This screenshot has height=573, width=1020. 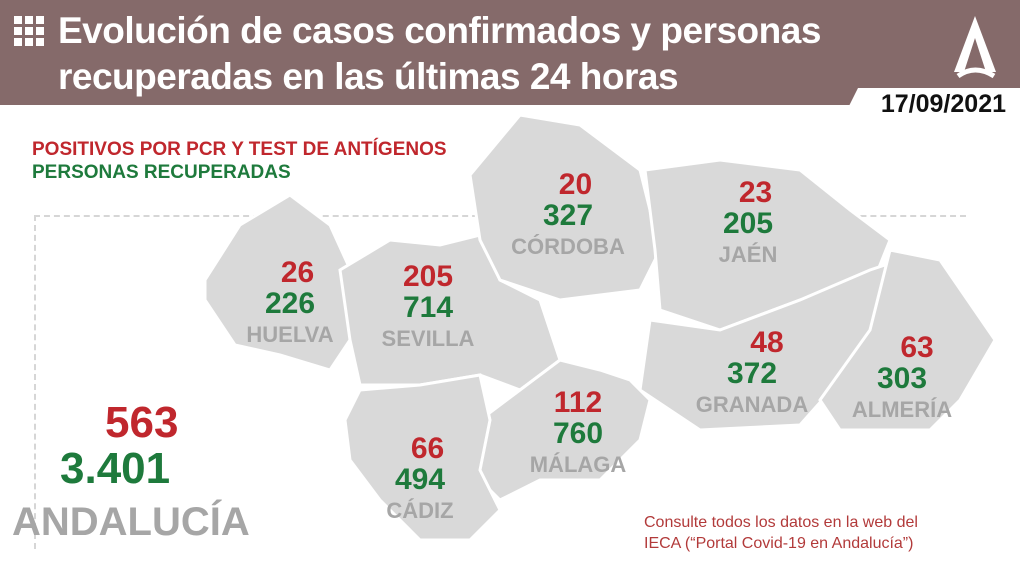 What do you see at coordinates (420, 510) in the screenshot?
I see `province-name: CÁDIZ` at bounding box center [420, 510].